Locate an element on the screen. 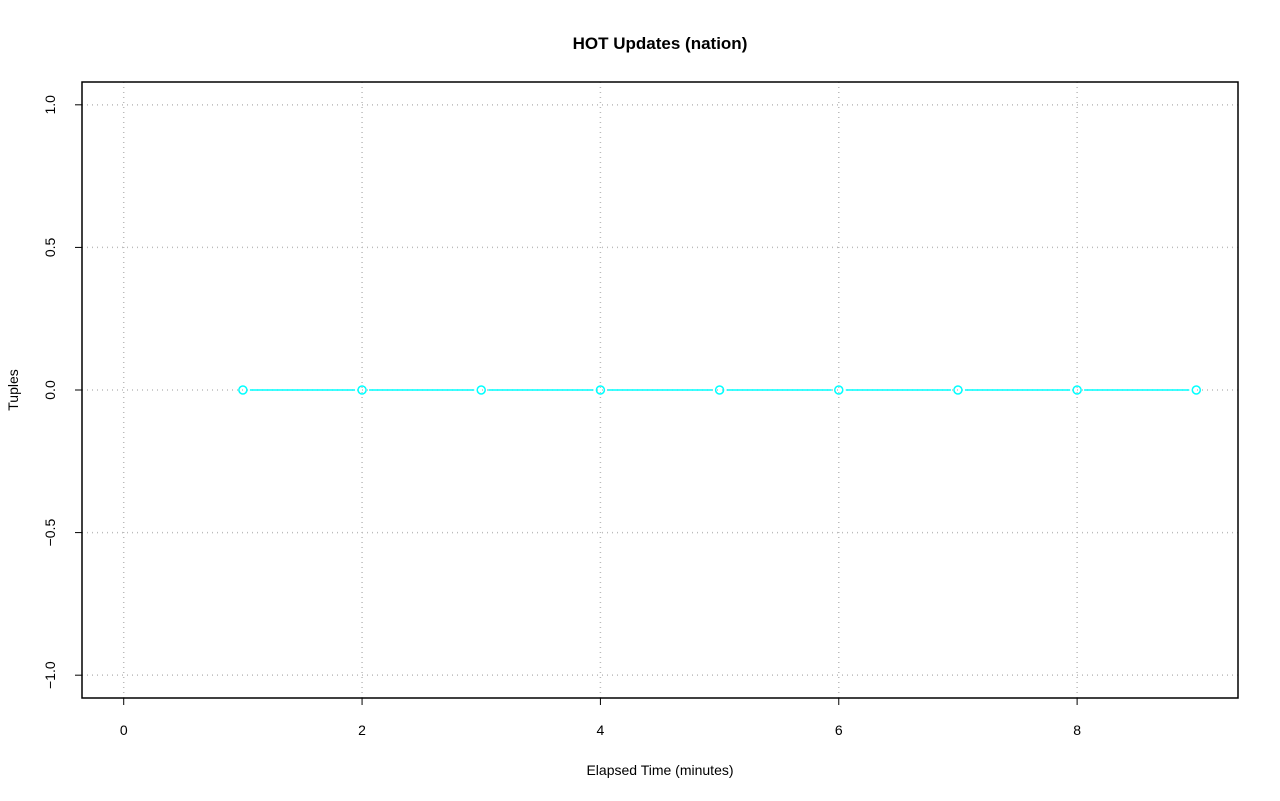  y-tick-label: 0.5 is located at coordinates (50, 247).